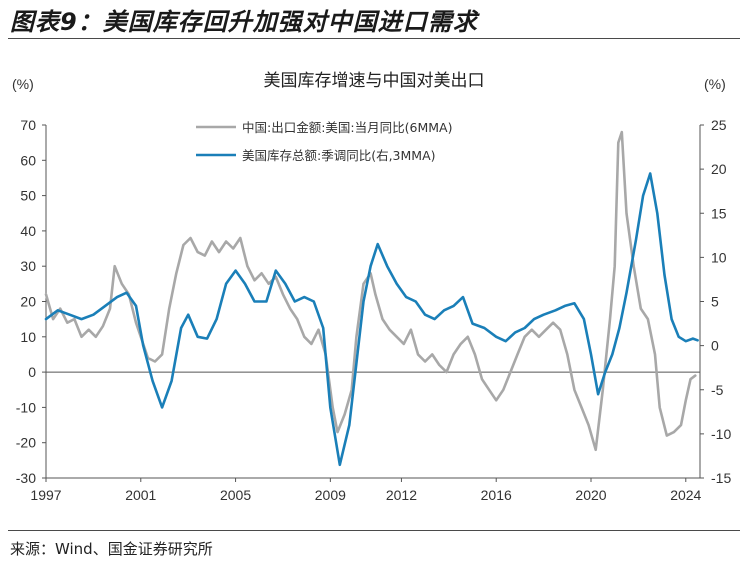  What do you see at coordinates (721, 434) in the screenshot?
I see `right-axis-tick-label: -10` at bounding box center [721, 434].